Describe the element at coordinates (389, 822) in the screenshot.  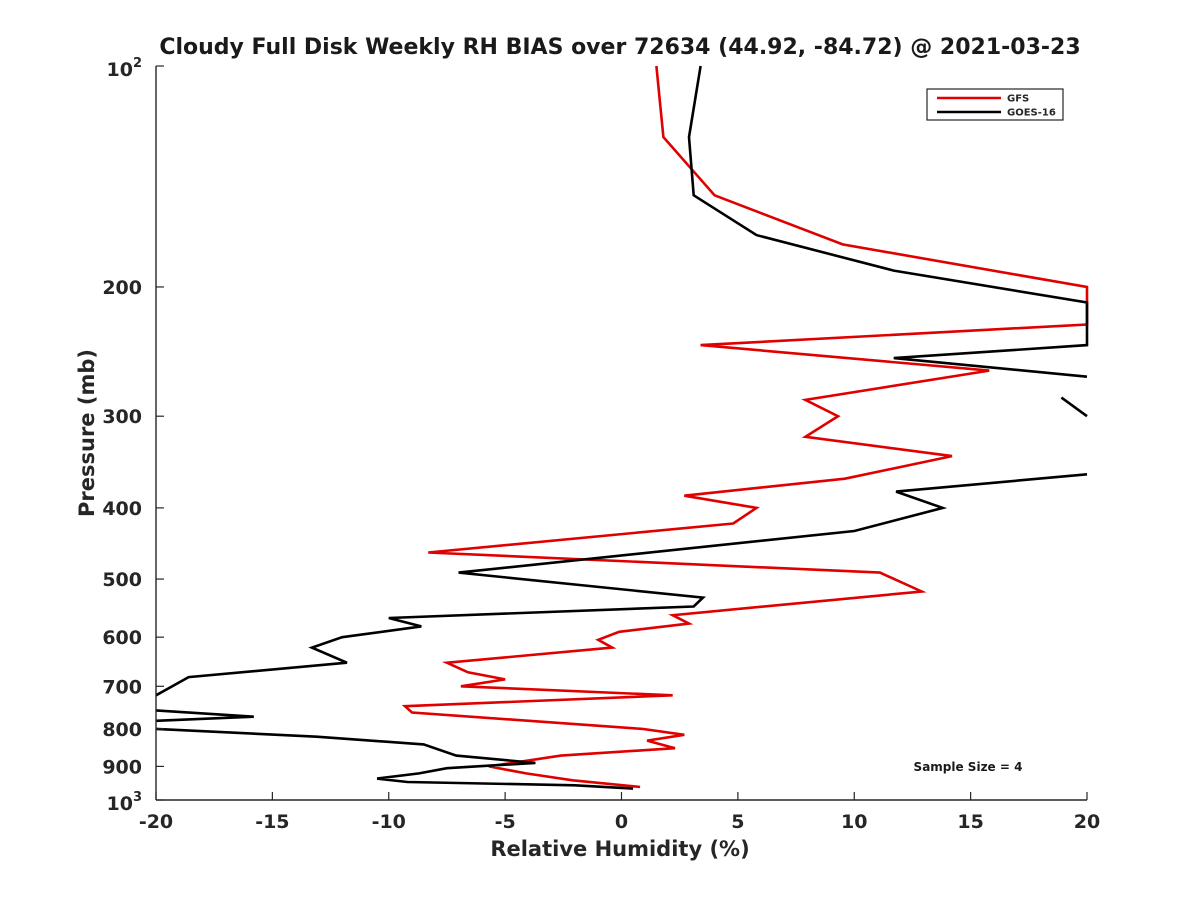
I see `x-tick-label: -10` at that location.